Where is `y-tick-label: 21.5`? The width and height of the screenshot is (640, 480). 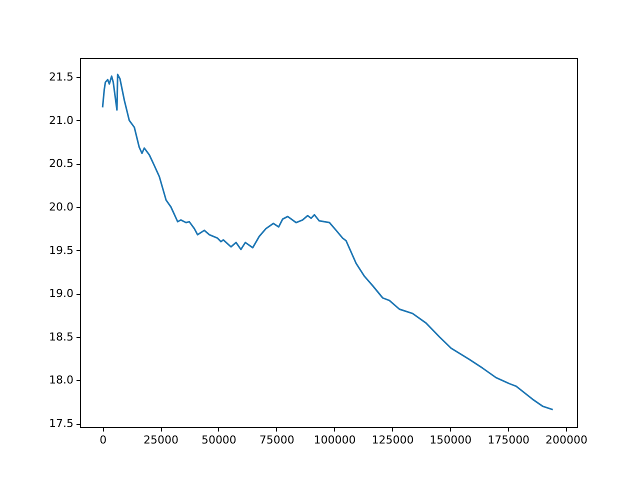 y-tick-label: 21.5 is located at coordinates (61, 77).